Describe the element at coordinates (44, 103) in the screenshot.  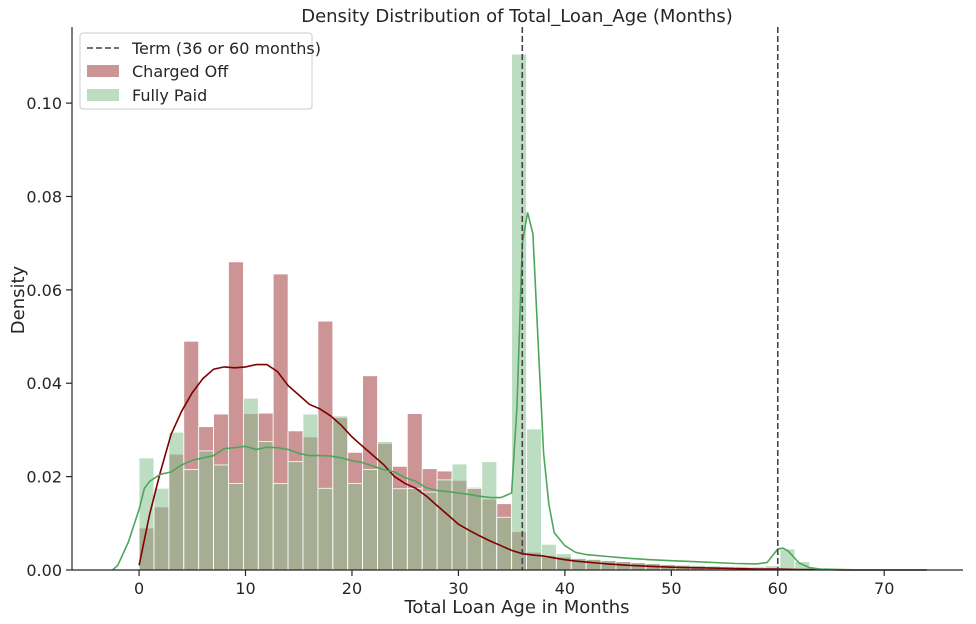
I see `y-tick-label: 0.10` at that location.